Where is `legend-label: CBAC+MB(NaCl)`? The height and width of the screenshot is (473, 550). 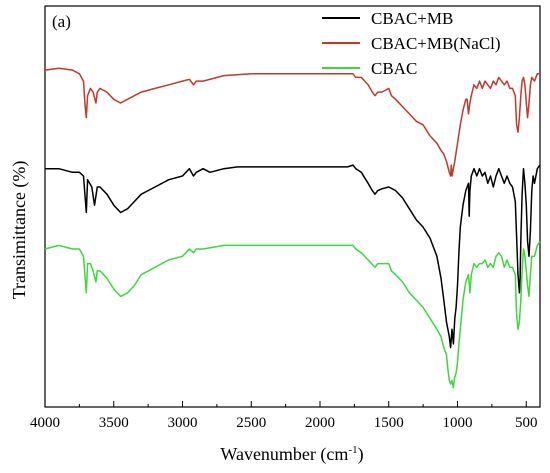 legend-label: CBAC+MB(NaCl) is located at coordinates (436, 43).